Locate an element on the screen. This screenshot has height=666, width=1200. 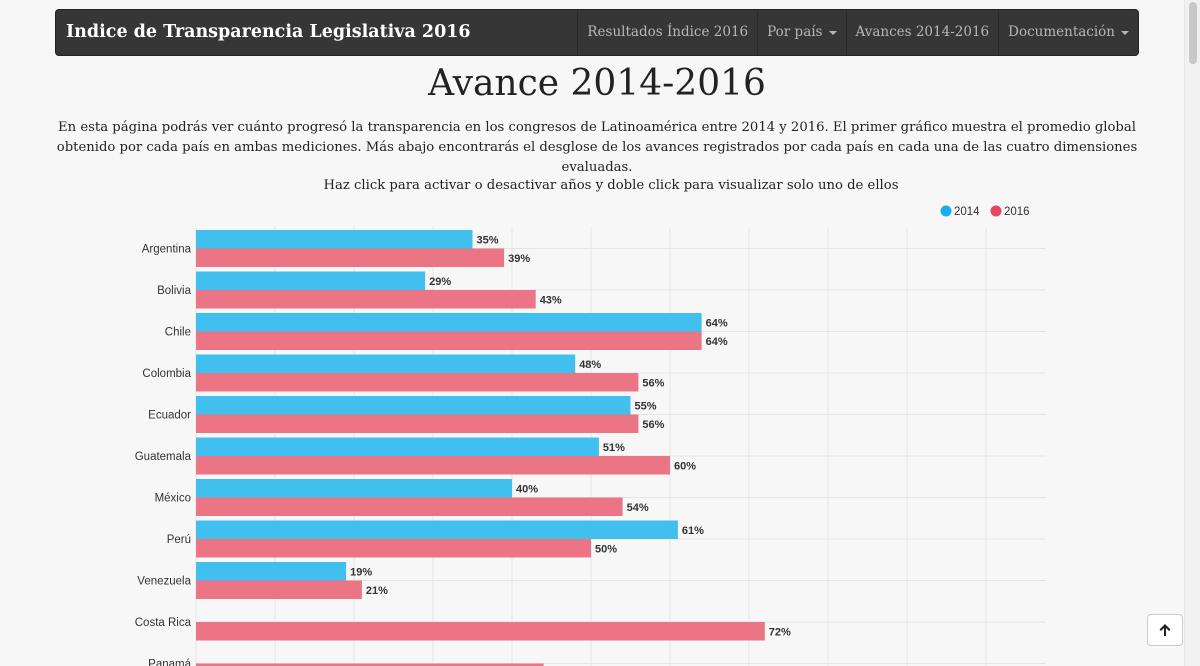
page-title: Avance 2014-2016 is located at coordinates (597, 83).